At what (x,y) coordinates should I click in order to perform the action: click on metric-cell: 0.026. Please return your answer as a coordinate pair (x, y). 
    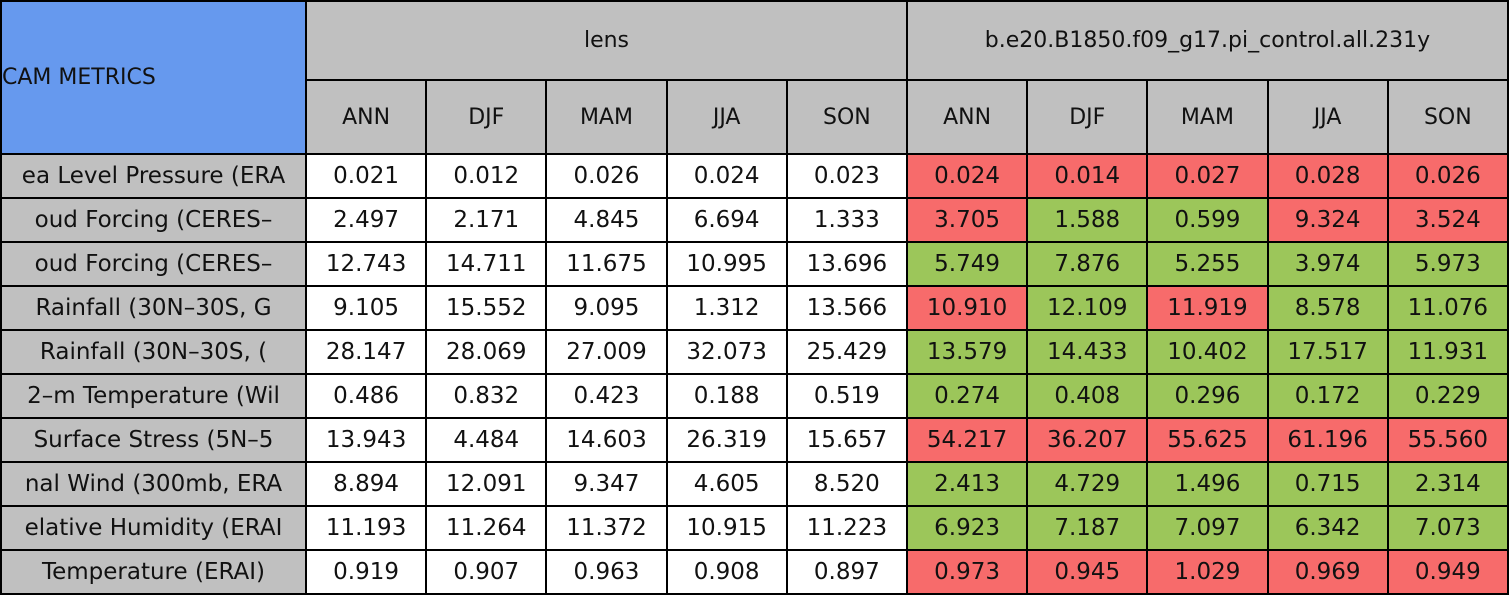
    Looking at the image, I should click on (606, 176).